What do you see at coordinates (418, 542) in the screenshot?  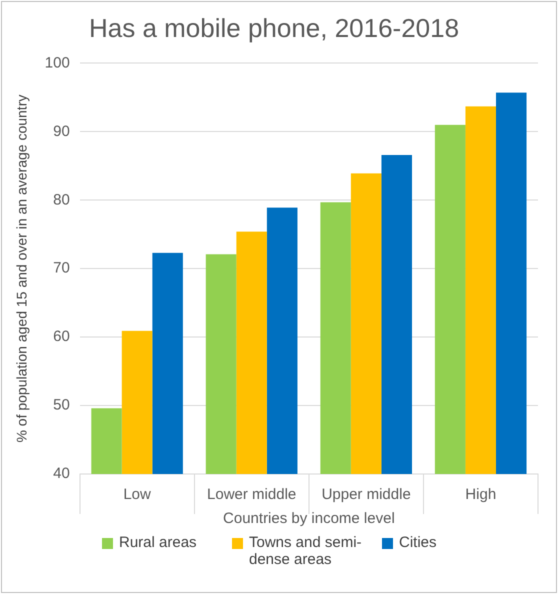 I see `legend-label: Cities` at bounding box center [418, 542].